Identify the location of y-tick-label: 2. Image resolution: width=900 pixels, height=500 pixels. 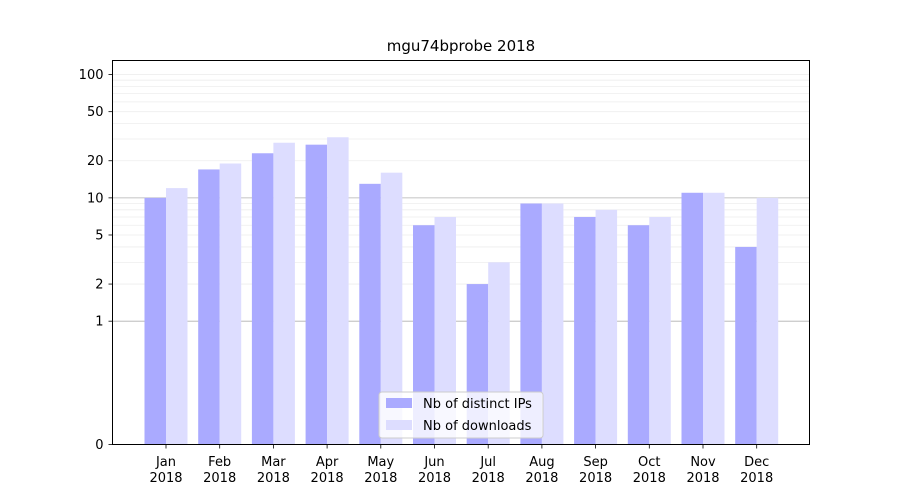
(99, 285).